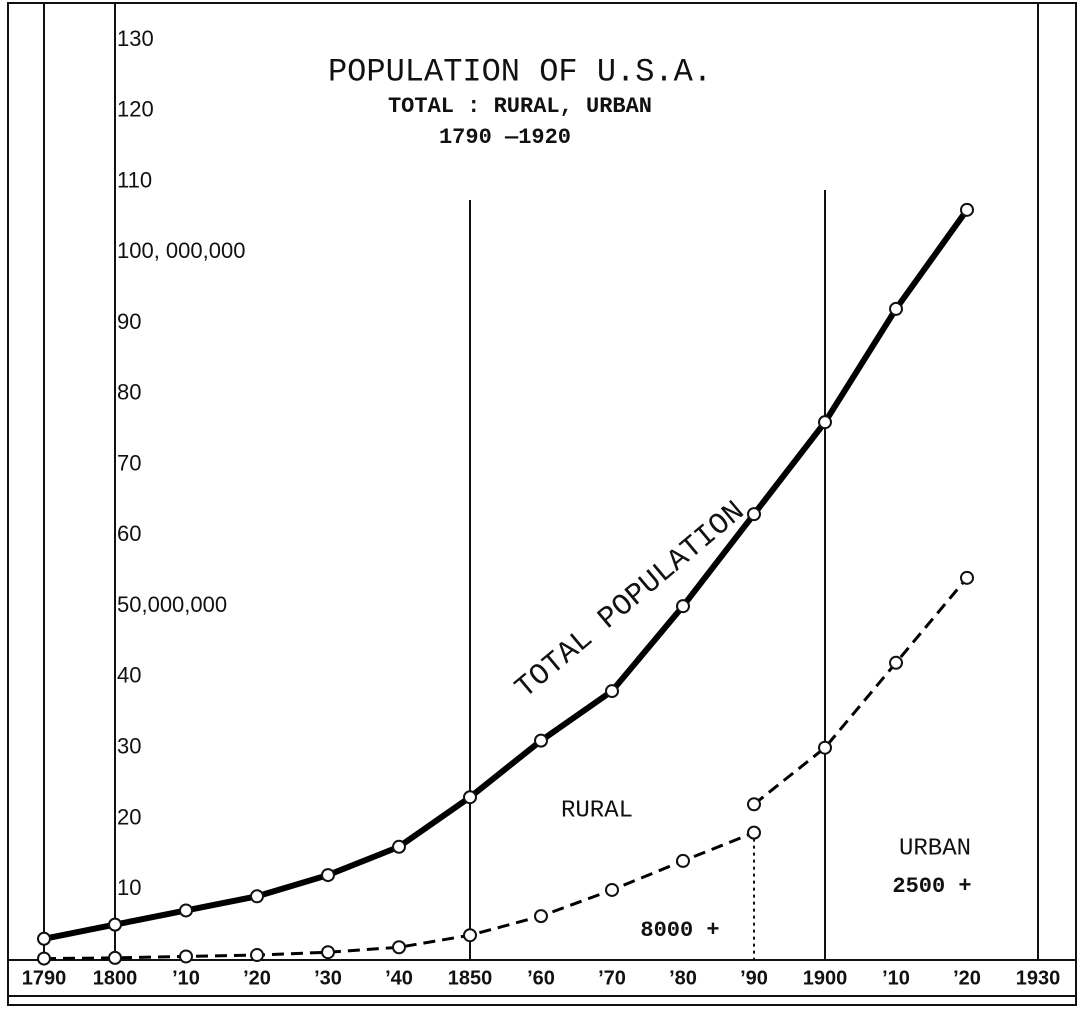  What do you see at coordinates (754, 978) in the screenshot?
I see `x-tick-label: ’90` at bounding box center [754, 978].